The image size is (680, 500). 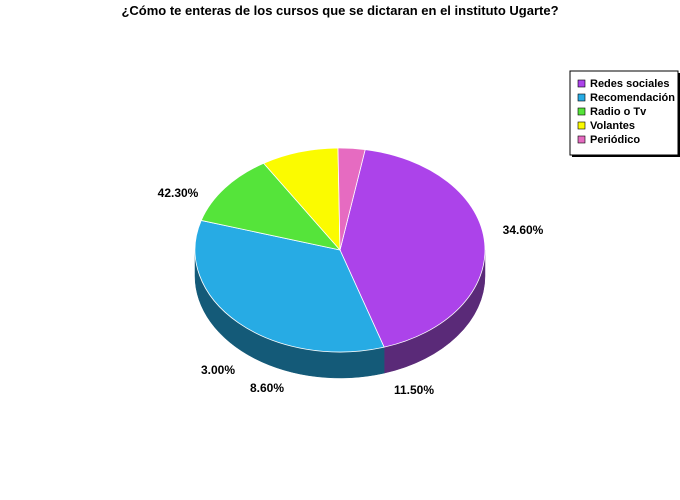 What do you see at coordinates (523, 230) in the screenshot?
I see `pct-label-recomendacion: 34.60%` at bounding box center [523, 230].